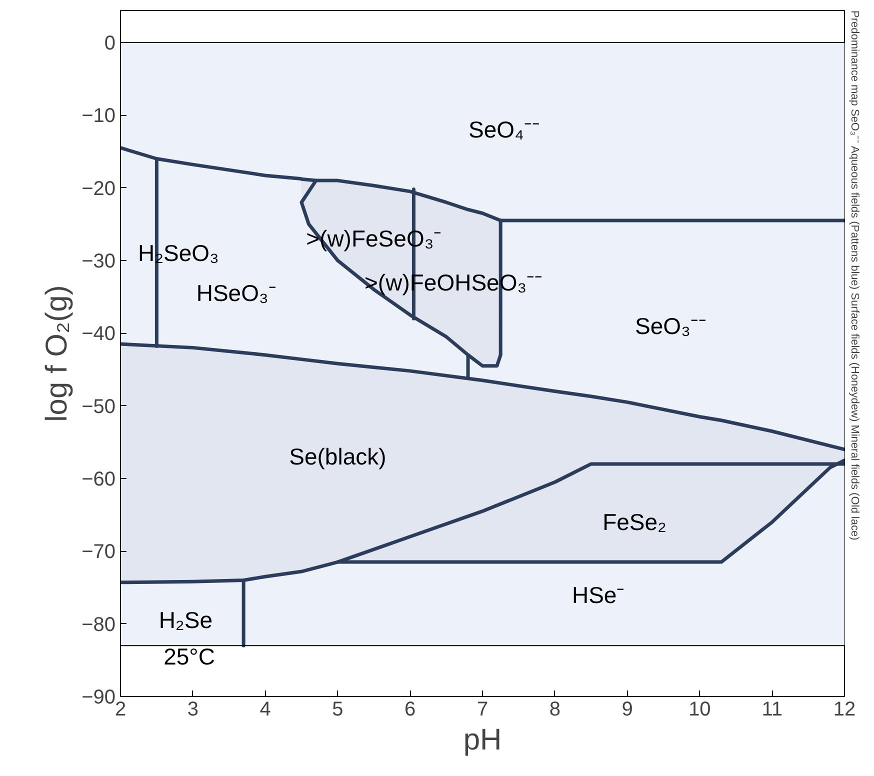 This screenshot has height=776, width=874. I want to click on y-tick-label: −10, so click(99, 116).